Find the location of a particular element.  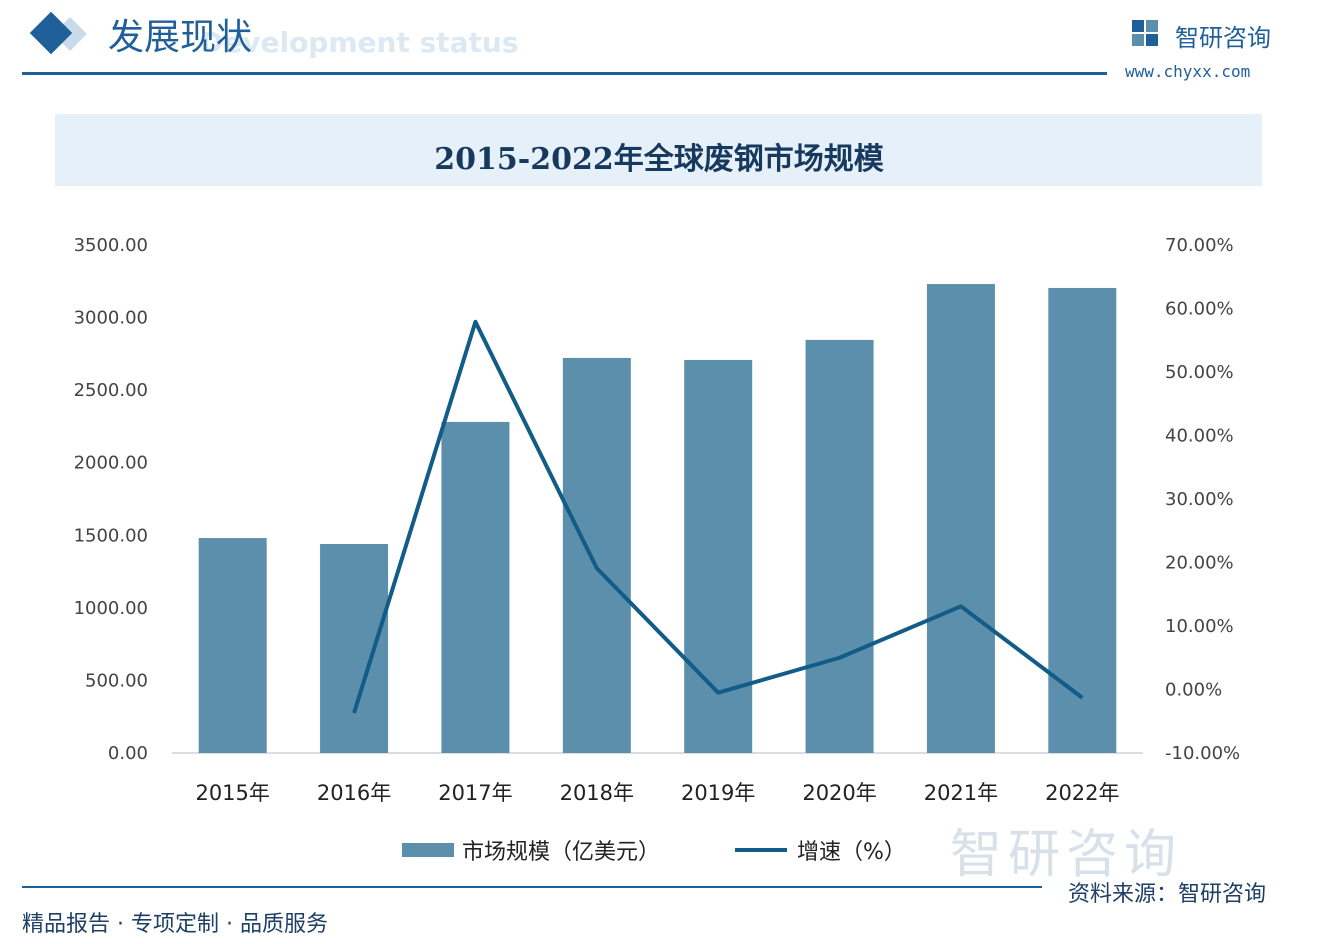

section-title: 发展现状 is located at coordinates (180, 37).